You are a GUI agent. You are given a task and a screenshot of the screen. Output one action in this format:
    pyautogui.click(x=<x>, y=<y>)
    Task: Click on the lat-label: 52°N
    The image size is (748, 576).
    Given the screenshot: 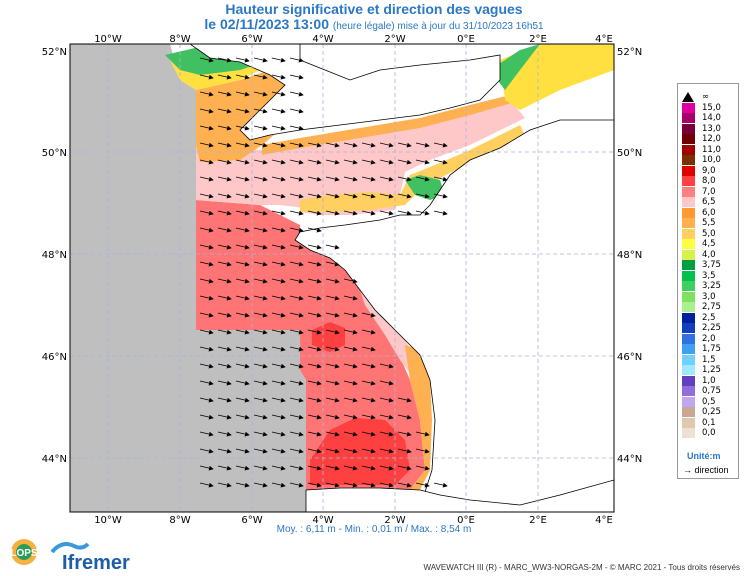 What is the action you would take?
    pyautogui.click(x=629, y=52)
    